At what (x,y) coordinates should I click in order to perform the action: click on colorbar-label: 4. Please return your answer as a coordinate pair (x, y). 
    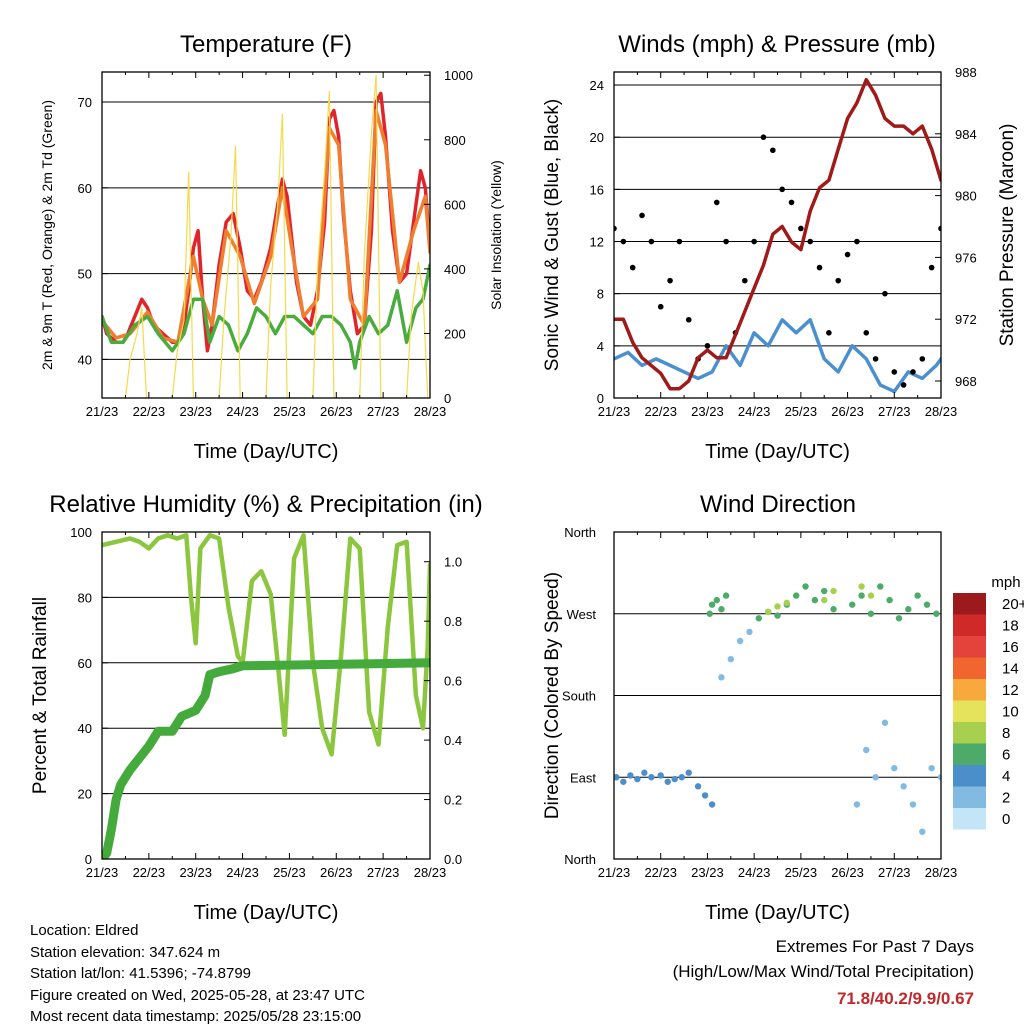
    Looking at the image, I should click on (1006, 776).